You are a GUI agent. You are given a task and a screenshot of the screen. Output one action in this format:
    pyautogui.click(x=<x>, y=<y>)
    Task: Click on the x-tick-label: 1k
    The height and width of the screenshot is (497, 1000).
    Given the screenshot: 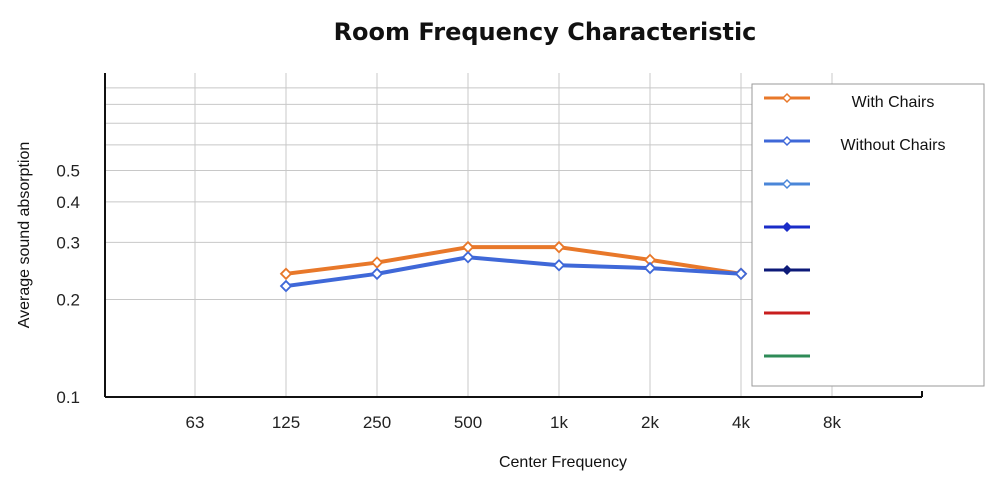 What is the action you would take?
    pyautogui.click(x=559, y=422)
    